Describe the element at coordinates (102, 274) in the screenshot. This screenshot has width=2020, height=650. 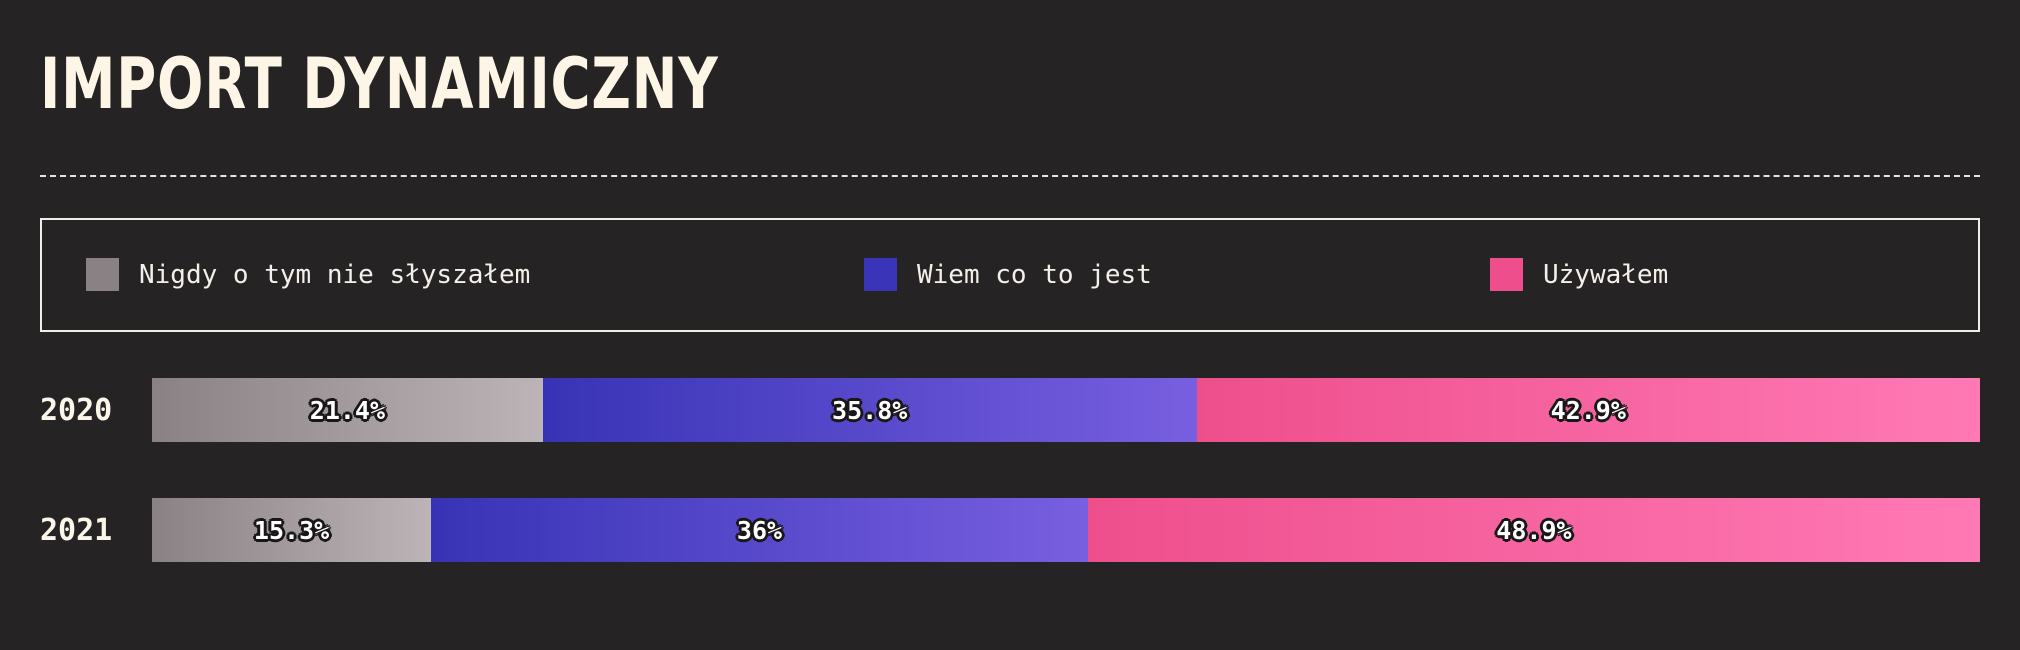
I see `legend-swatch-grey` at that location.